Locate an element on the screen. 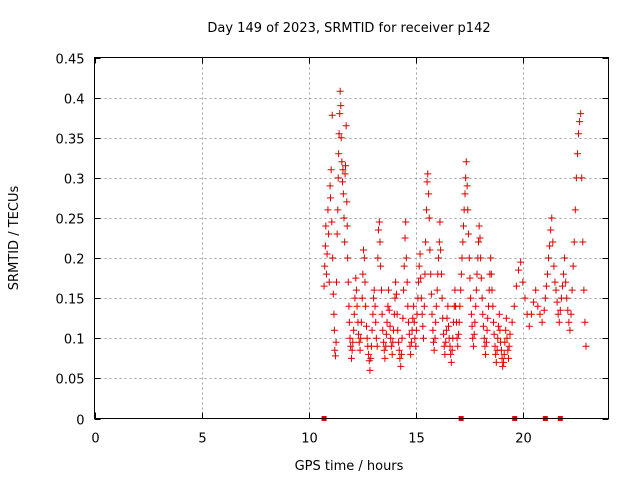  y-tick-label: 0.25 is located at coordinates (70, 220).